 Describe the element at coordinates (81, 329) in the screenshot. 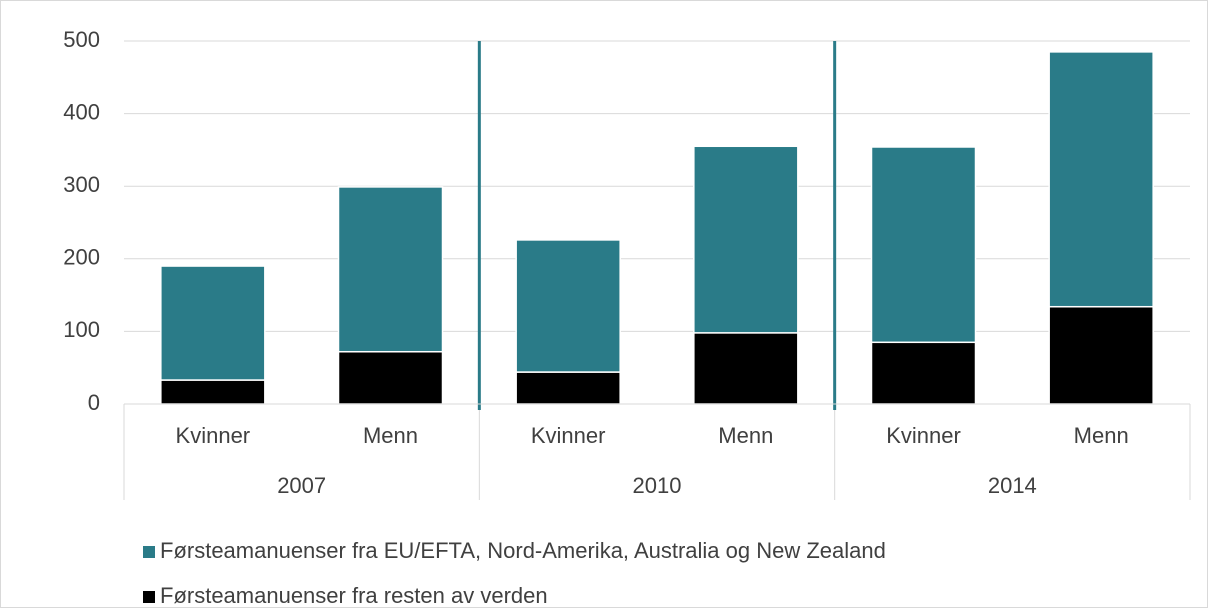

I see `y-tick-label: 100` at that location.